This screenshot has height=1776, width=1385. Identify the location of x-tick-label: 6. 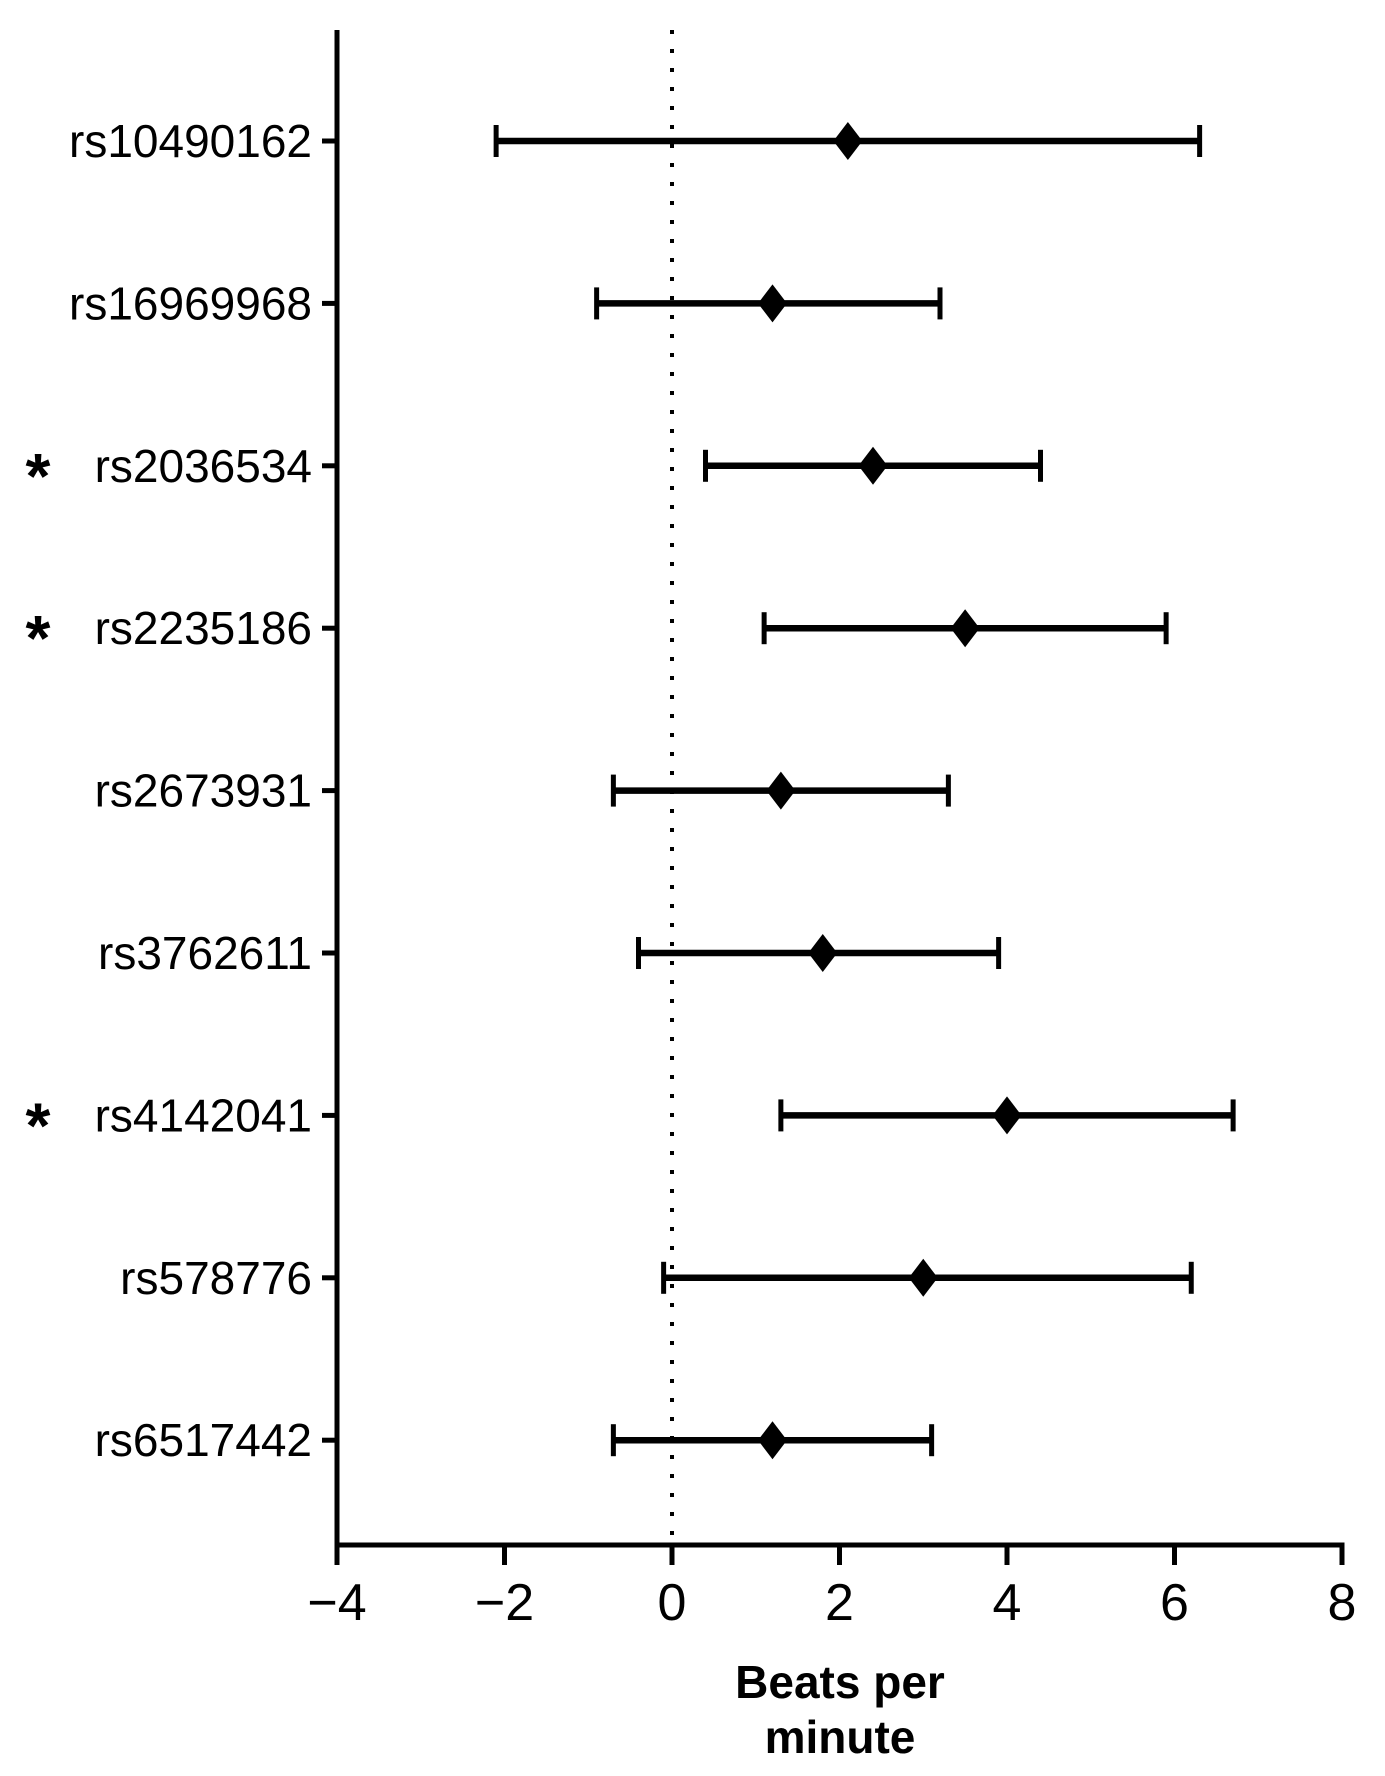
(1174, 1603).